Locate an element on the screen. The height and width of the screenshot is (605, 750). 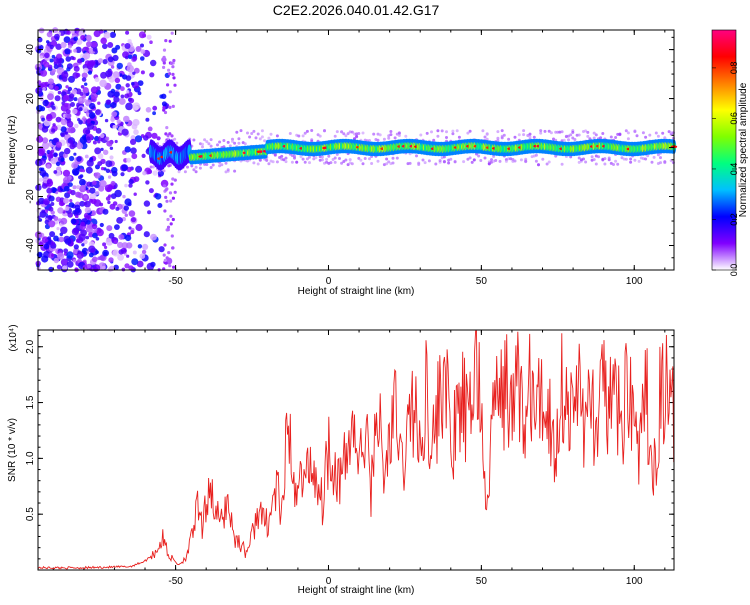
snr-y-tick-label: 1.0 is located at coordinates (30, 458).